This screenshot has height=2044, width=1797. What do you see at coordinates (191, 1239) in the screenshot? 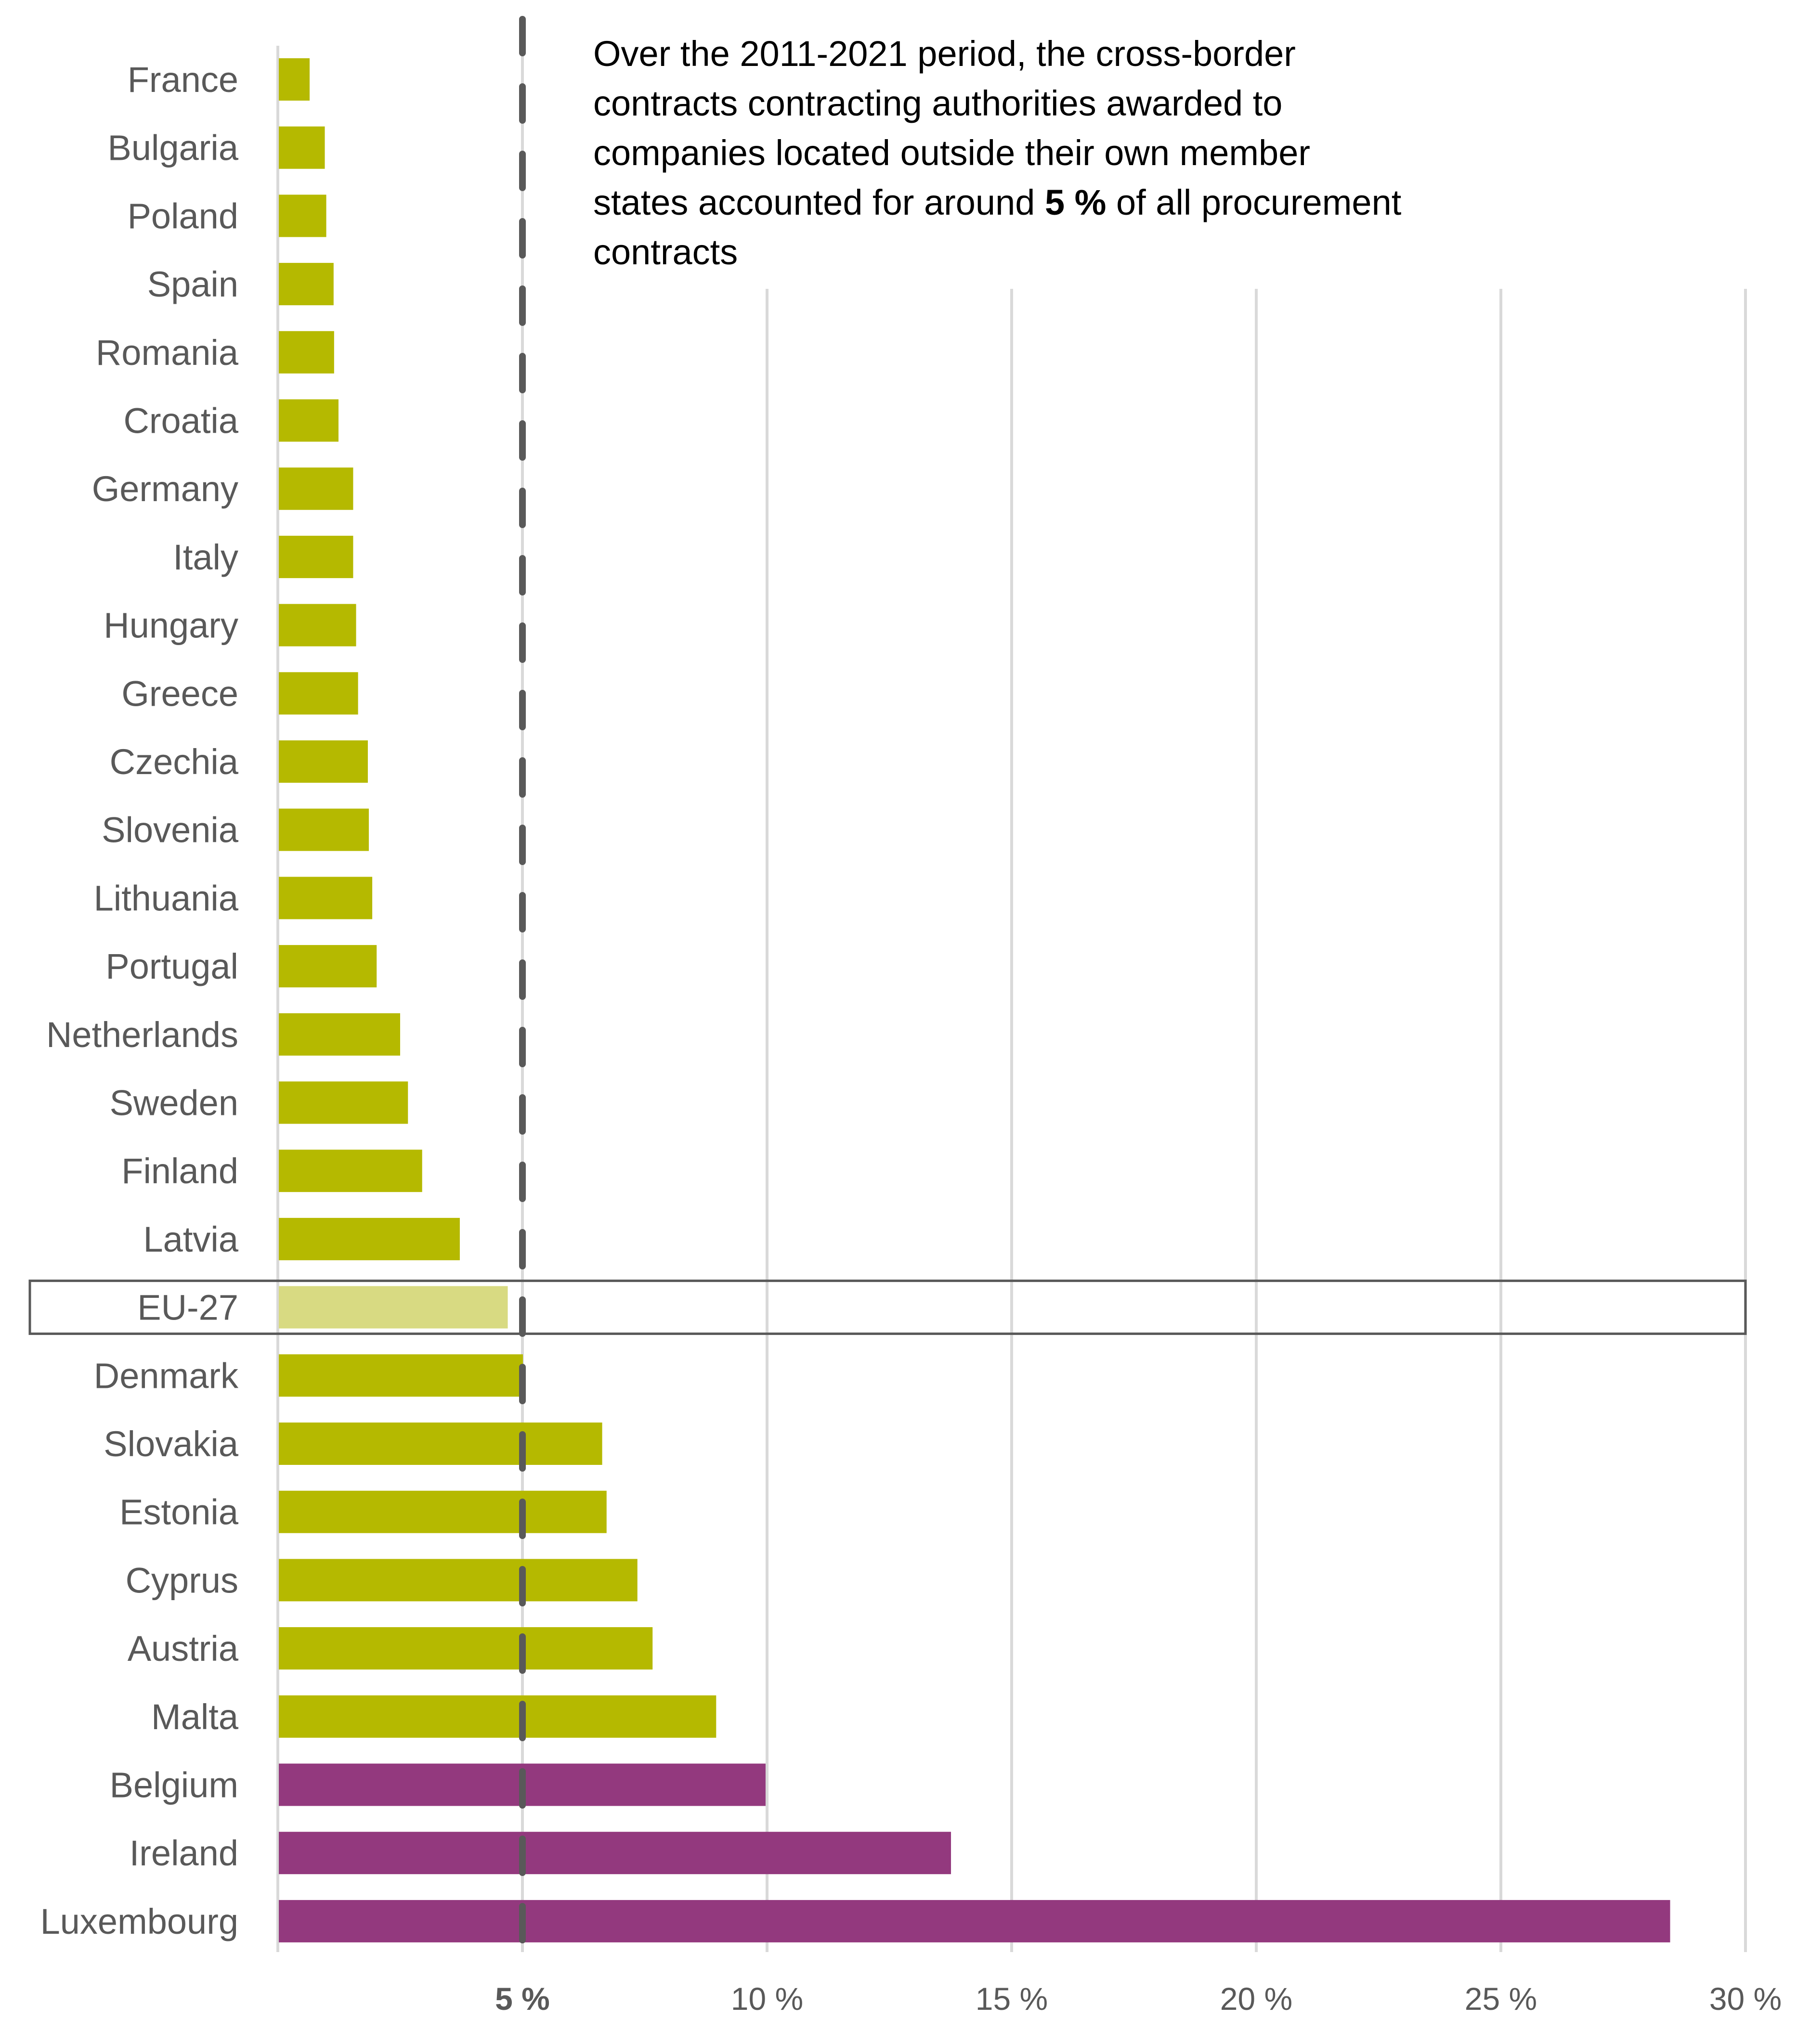
I see `category-label: Latvia` at bounding box center [191, 1239].